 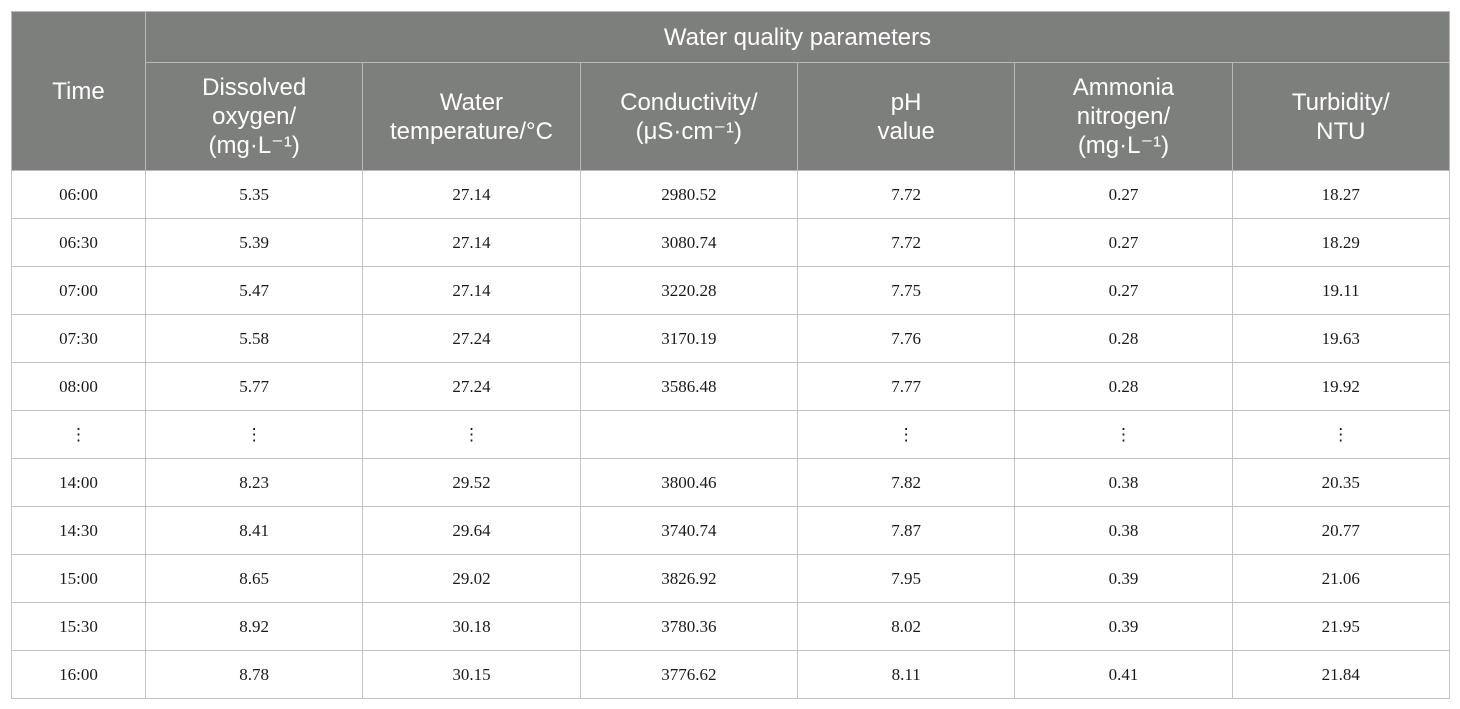 I want to click on table-row: 08:00 5.77 27.24 3586.48 7.77 0.28 19.92, so click(x=730, y=386).